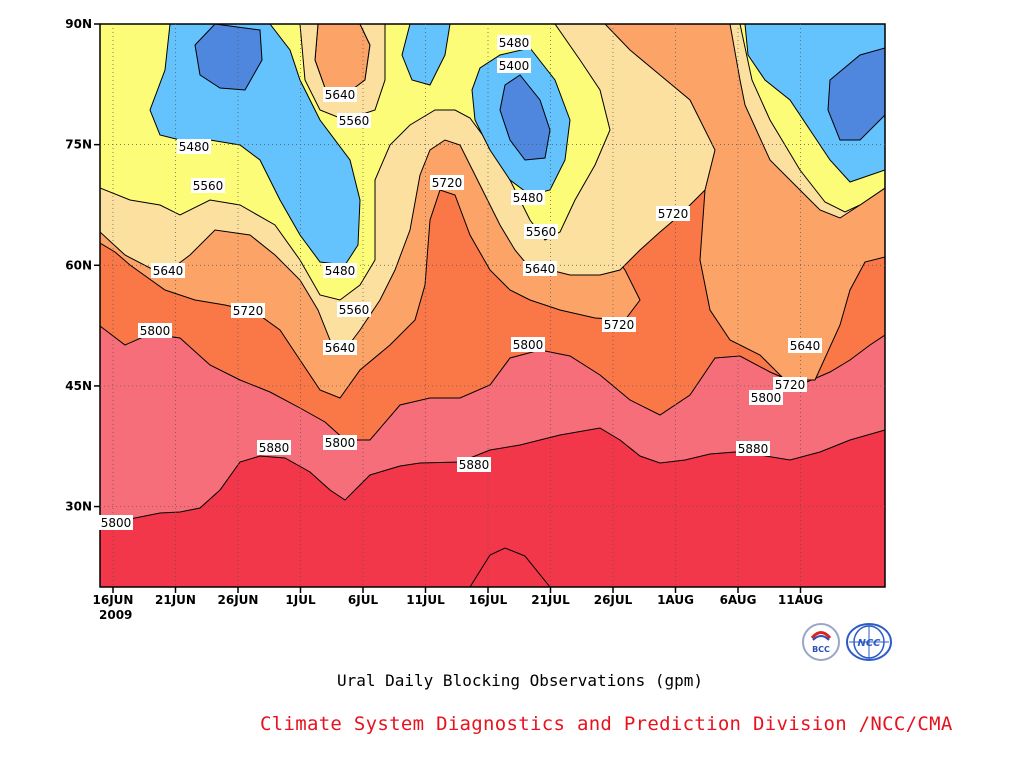 The image size is (1024, 768). What do you see at coordinates (821, 642) in the screenshot?
I see `bcc-logo-icon: BCC` at bounding box center [821, 642].